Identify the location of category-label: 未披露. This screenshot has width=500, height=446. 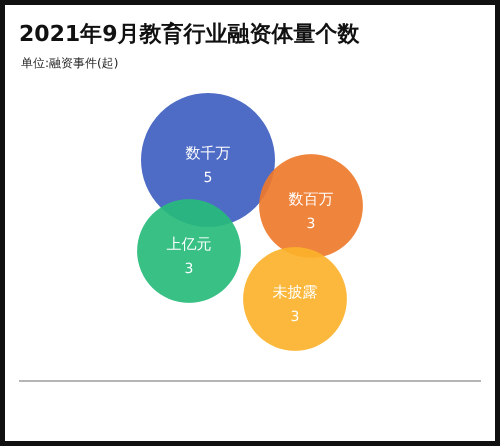
(295, 292).